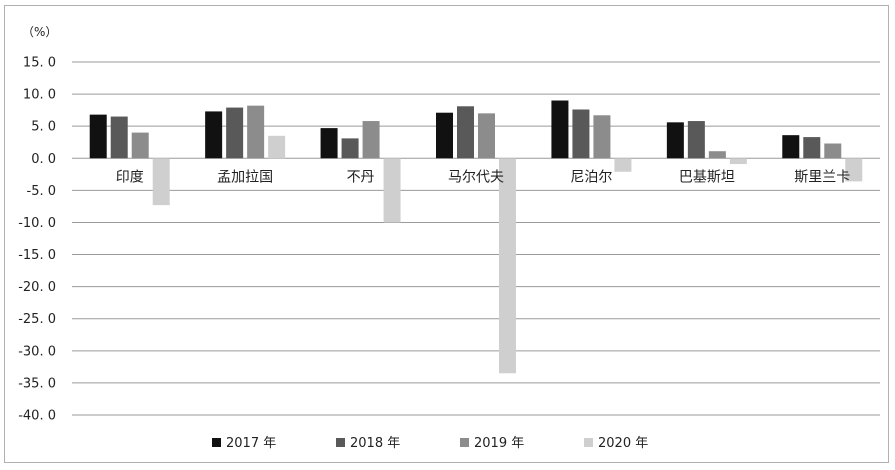  I want to click on y-tick-label: -15. 0, so click(37, 255).